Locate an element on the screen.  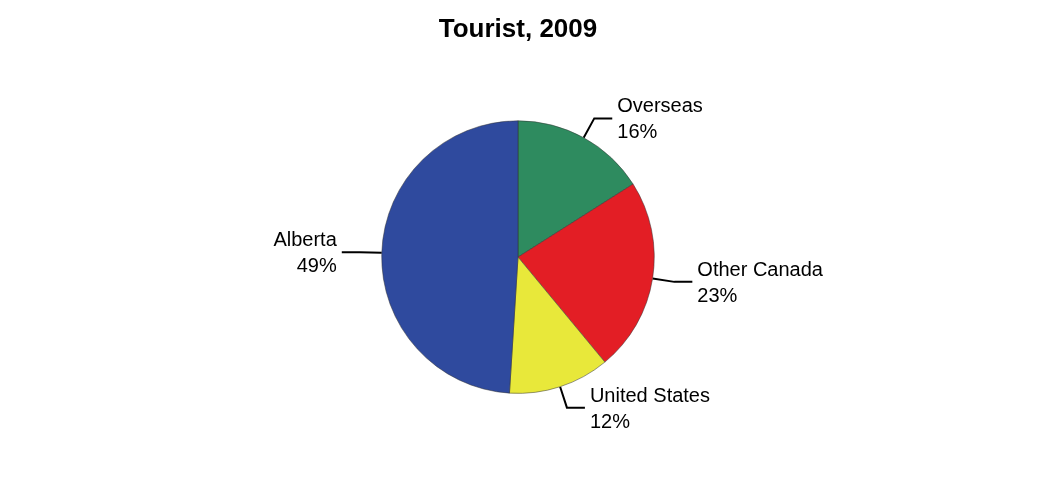
slice-label: Overseas is located at coordinates (660, 105).